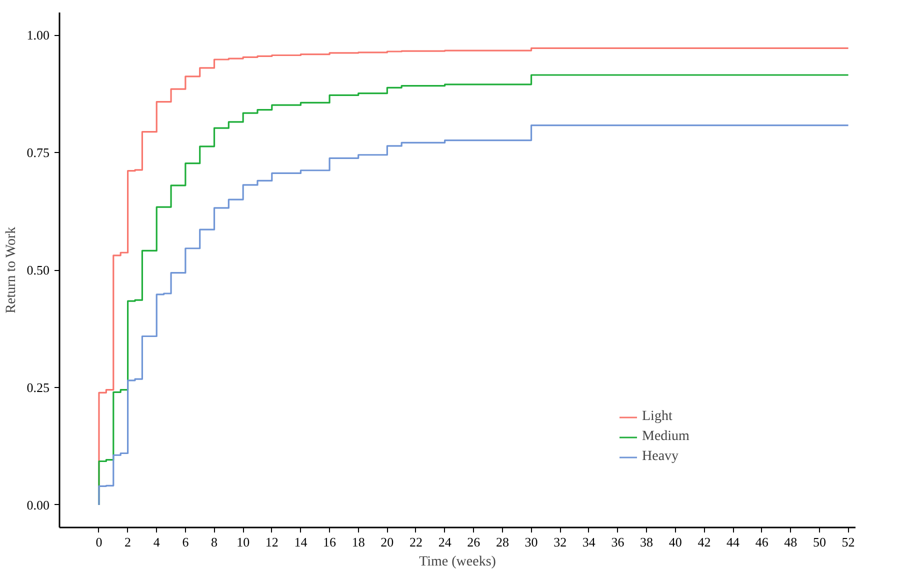  What do you see at coordinates (618, 542) in the screenshot?
I see `x-tick-label: 36` at bounding box center [618, 542].